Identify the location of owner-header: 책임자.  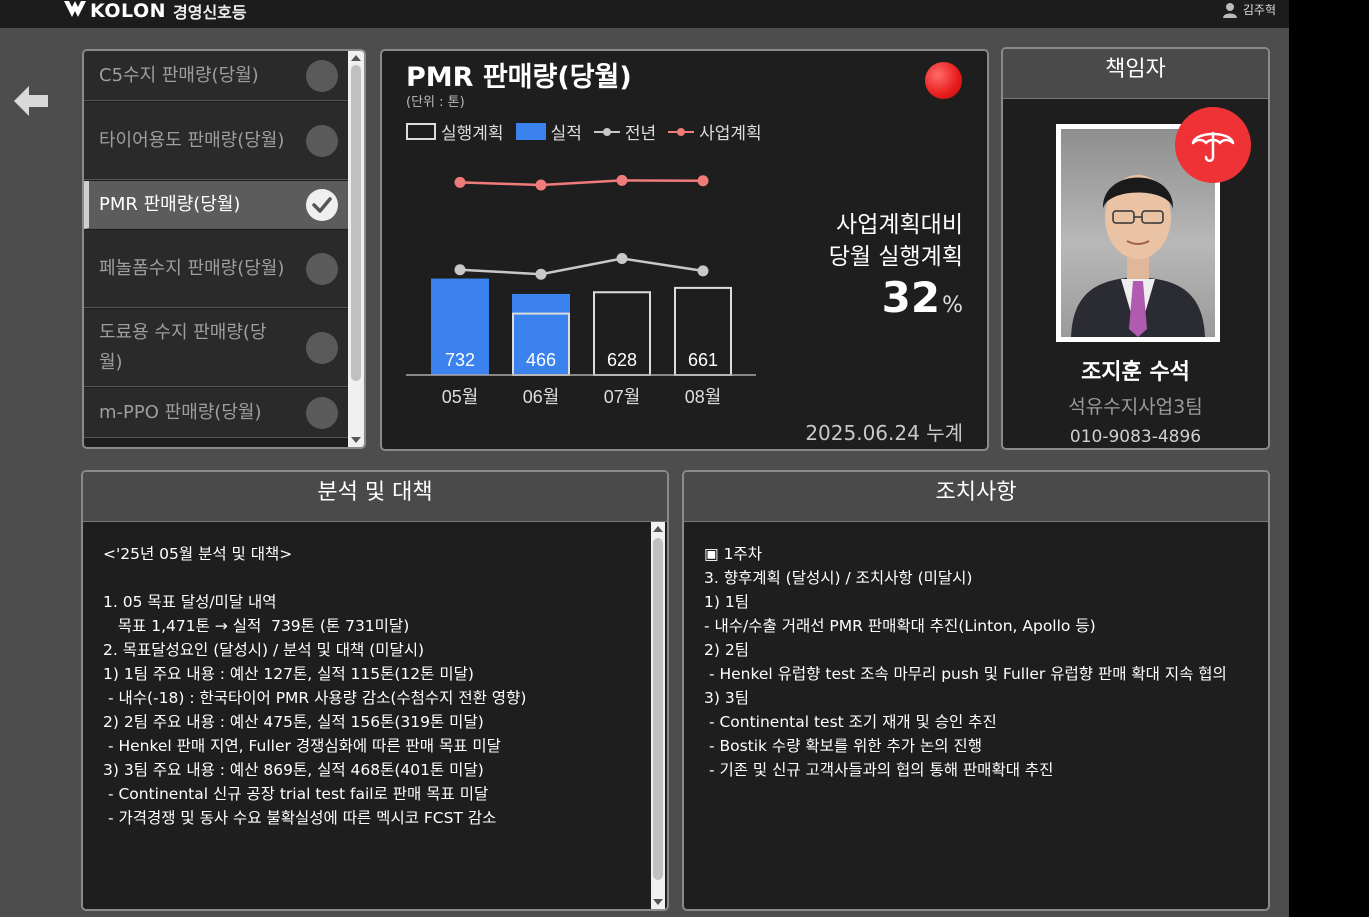
(1135, 74).